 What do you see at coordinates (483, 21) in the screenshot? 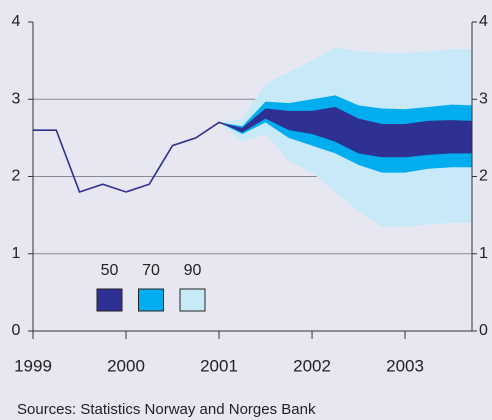
I see `y2-tick-label: 4` at bounding box center [483, 21].